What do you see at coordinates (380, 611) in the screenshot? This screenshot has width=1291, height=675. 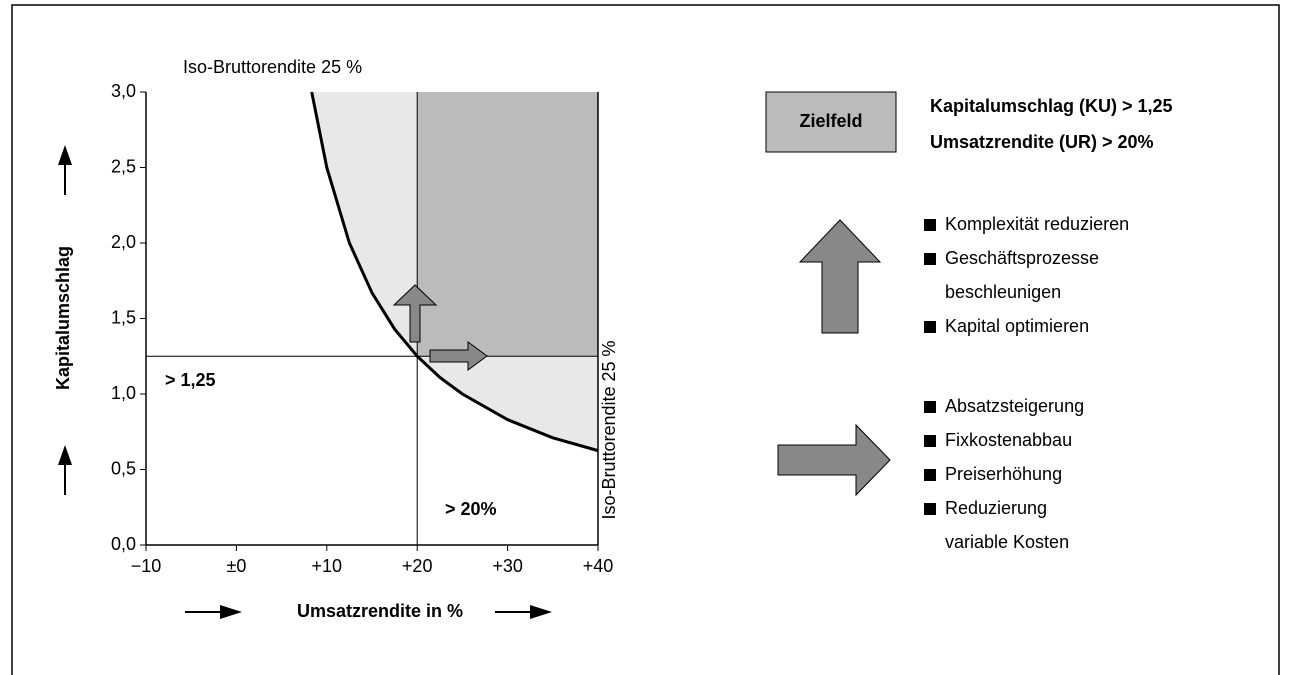 I see `x-axis-label: Umsatzrendite in %` at bounding box center [380, 611].